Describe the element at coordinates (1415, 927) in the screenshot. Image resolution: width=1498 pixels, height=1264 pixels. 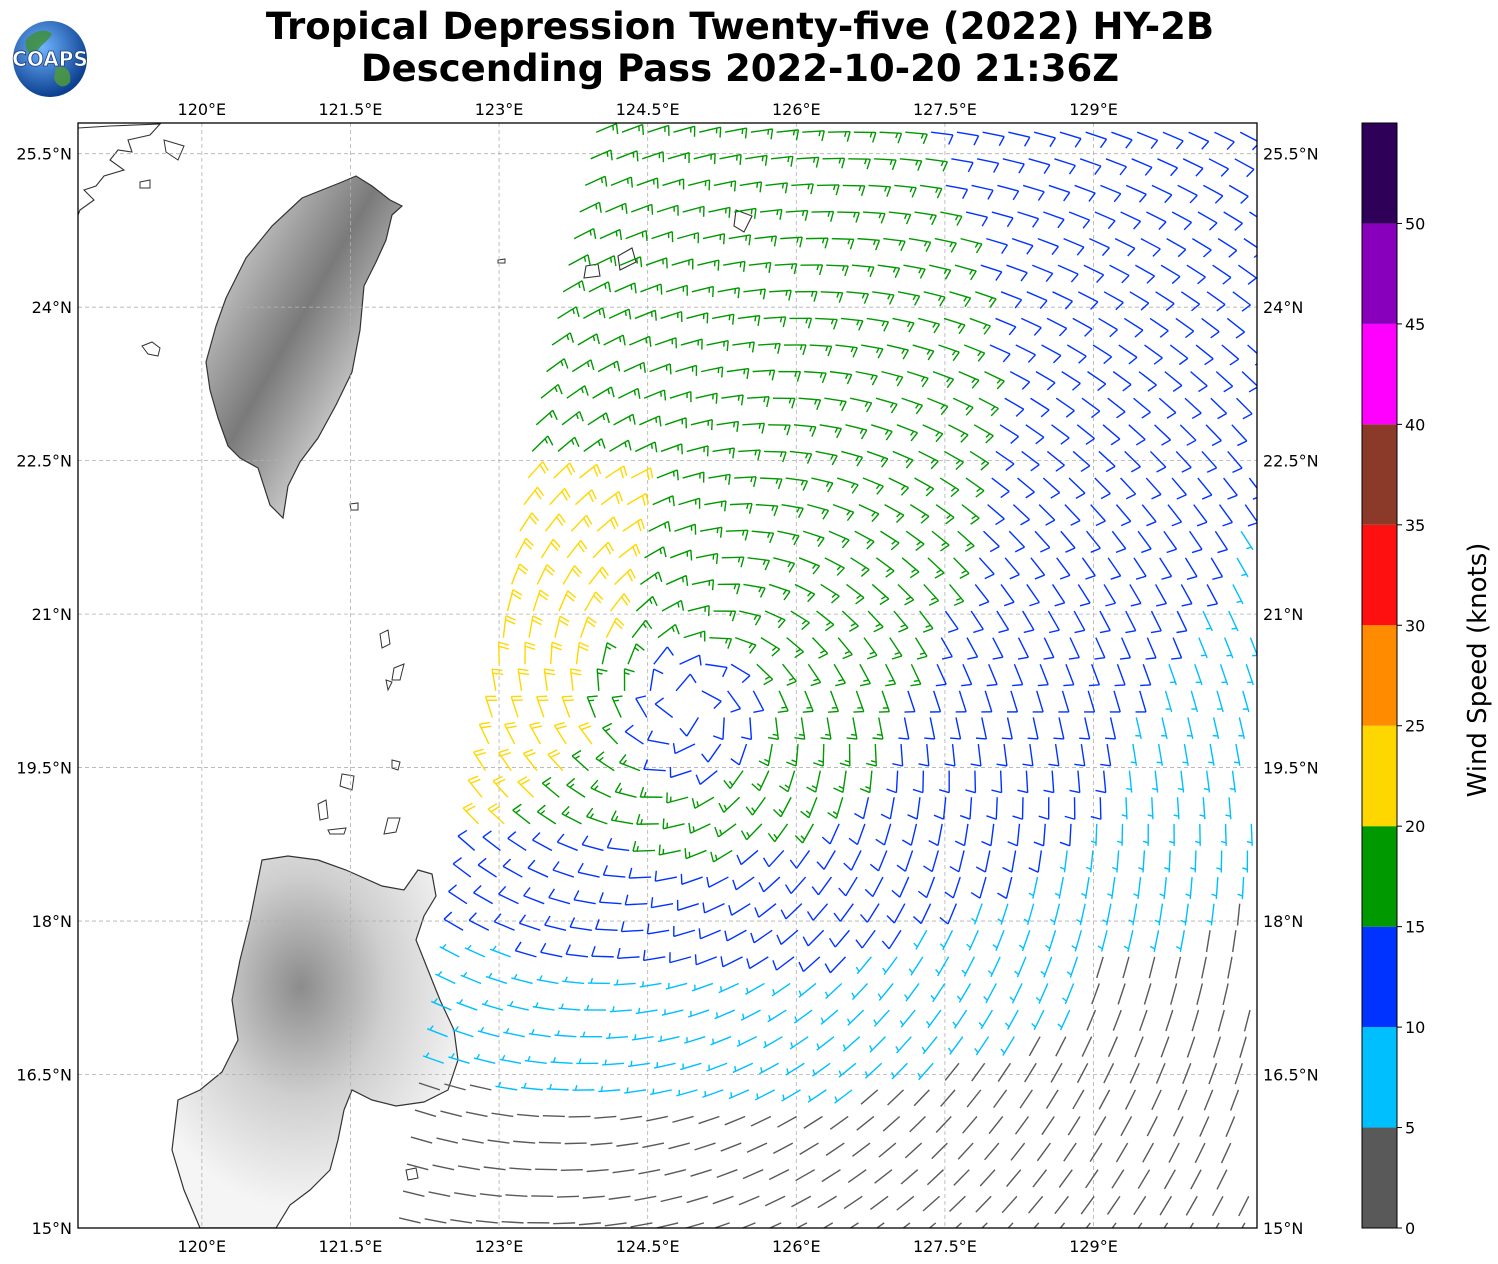
I see `colorbar-tick-label: 15` at that location.